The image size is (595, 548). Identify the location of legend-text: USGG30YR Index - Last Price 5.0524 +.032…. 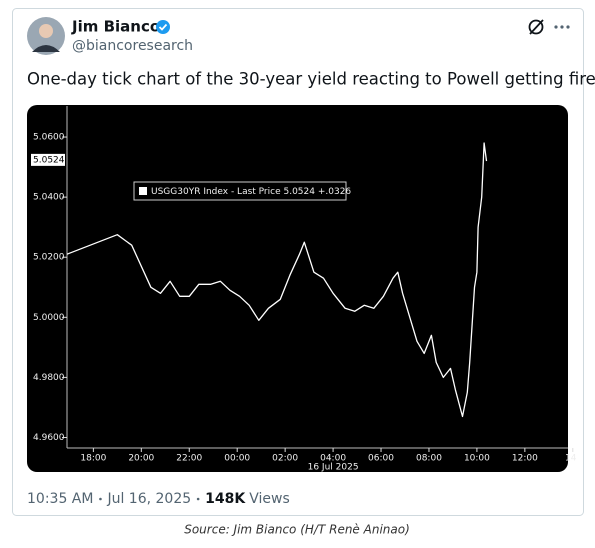
(251, 192).